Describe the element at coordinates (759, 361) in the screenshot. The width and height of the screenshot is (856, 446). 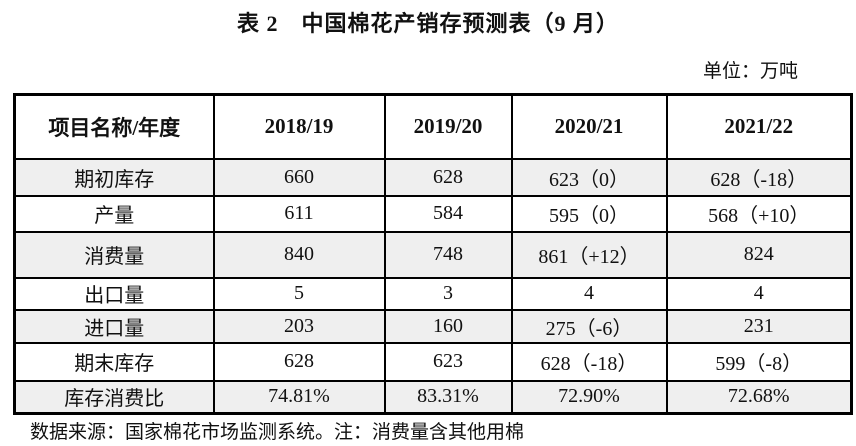
I see `cell: 599（-8）` at that location.